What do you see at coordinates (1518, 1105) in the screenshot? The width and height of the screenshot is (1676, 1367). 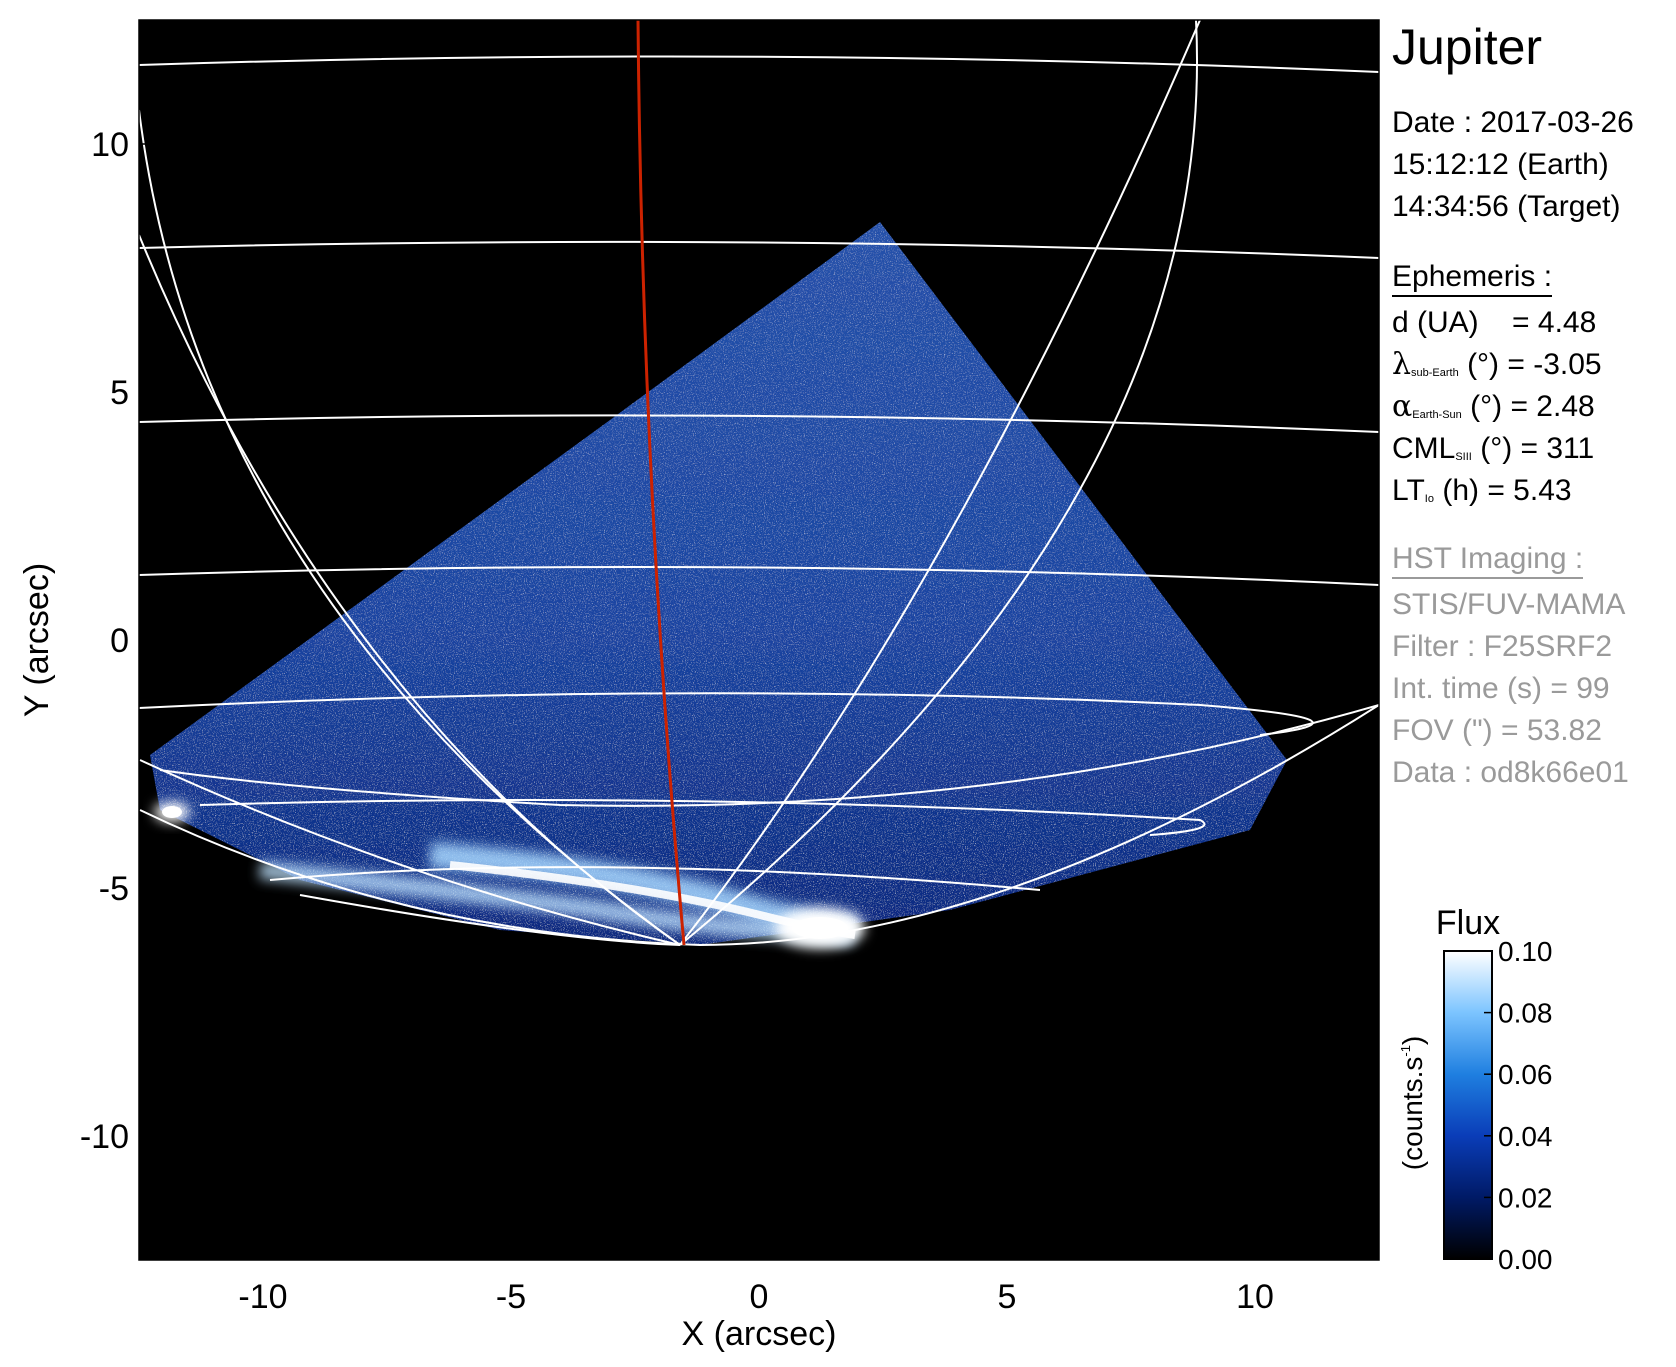 I see `colorbar-ticks: 0.10 0.08 0.06 0.04 0.02 0.00` at bounding box center [1518, 1105].